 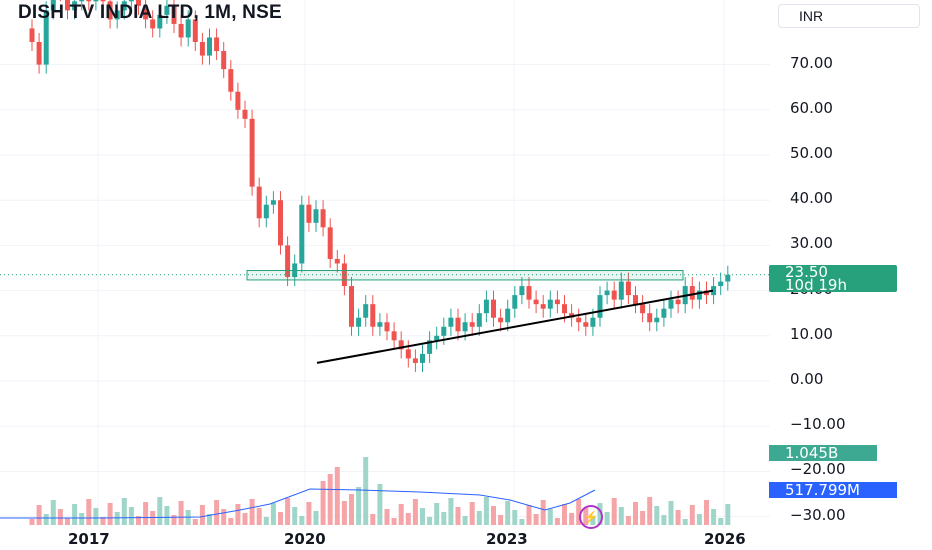 What do you see at coordinates (507, 539) in the screenshot?
I see `time-axis-label: 2023` at bounding box center [507, 539].